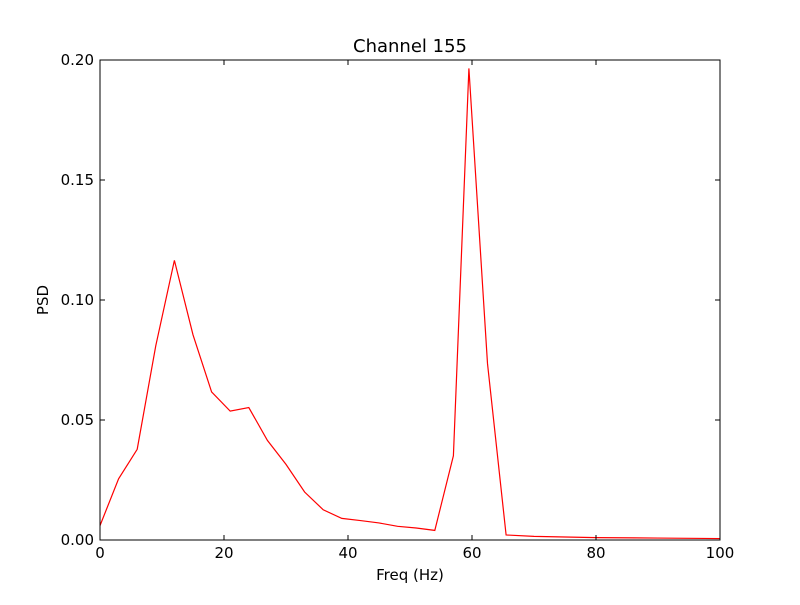 The image size is (800, 605). I want to click on x-tick-label: 40, so click(347, 553).